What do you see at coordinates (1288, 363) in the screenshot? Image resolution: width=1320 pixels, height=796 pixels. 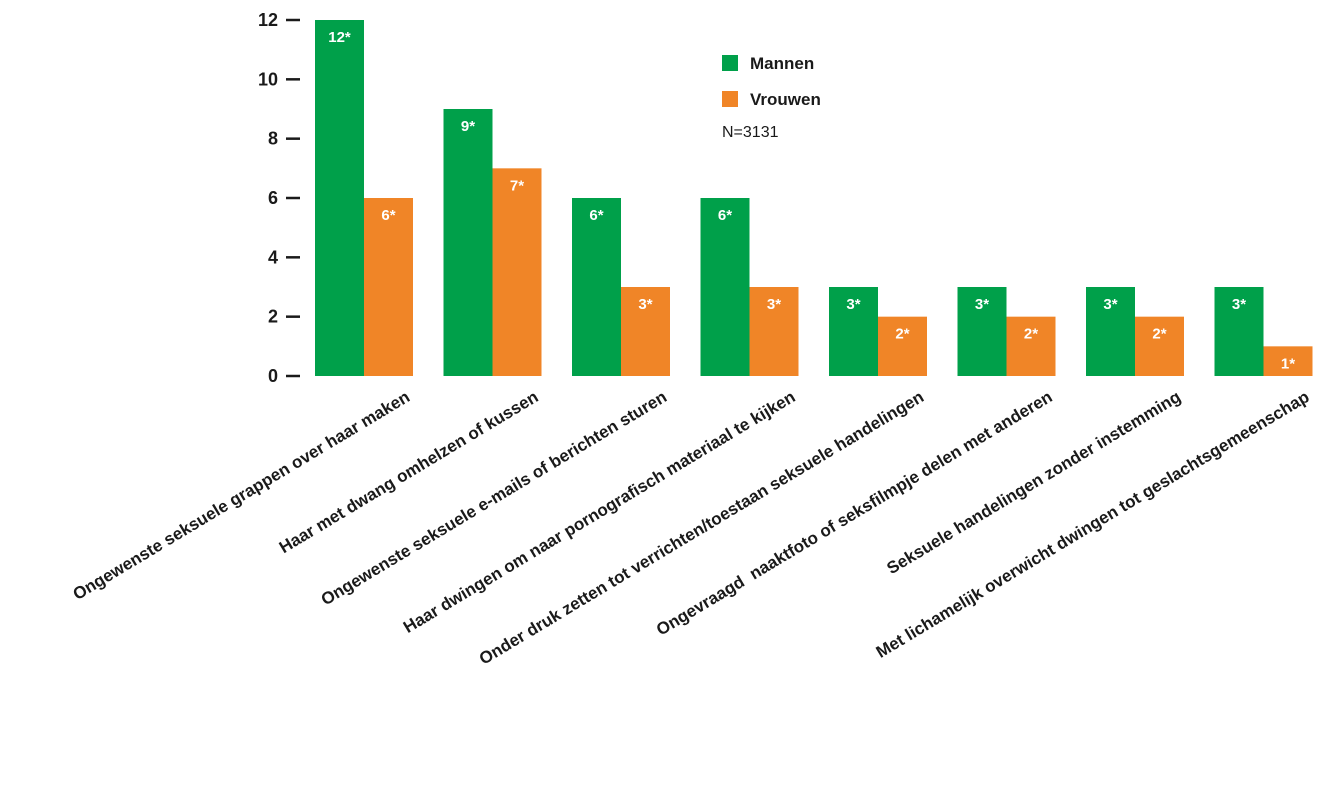 I see `bar-value-label: 1*` at bounding box center [1288, 363].